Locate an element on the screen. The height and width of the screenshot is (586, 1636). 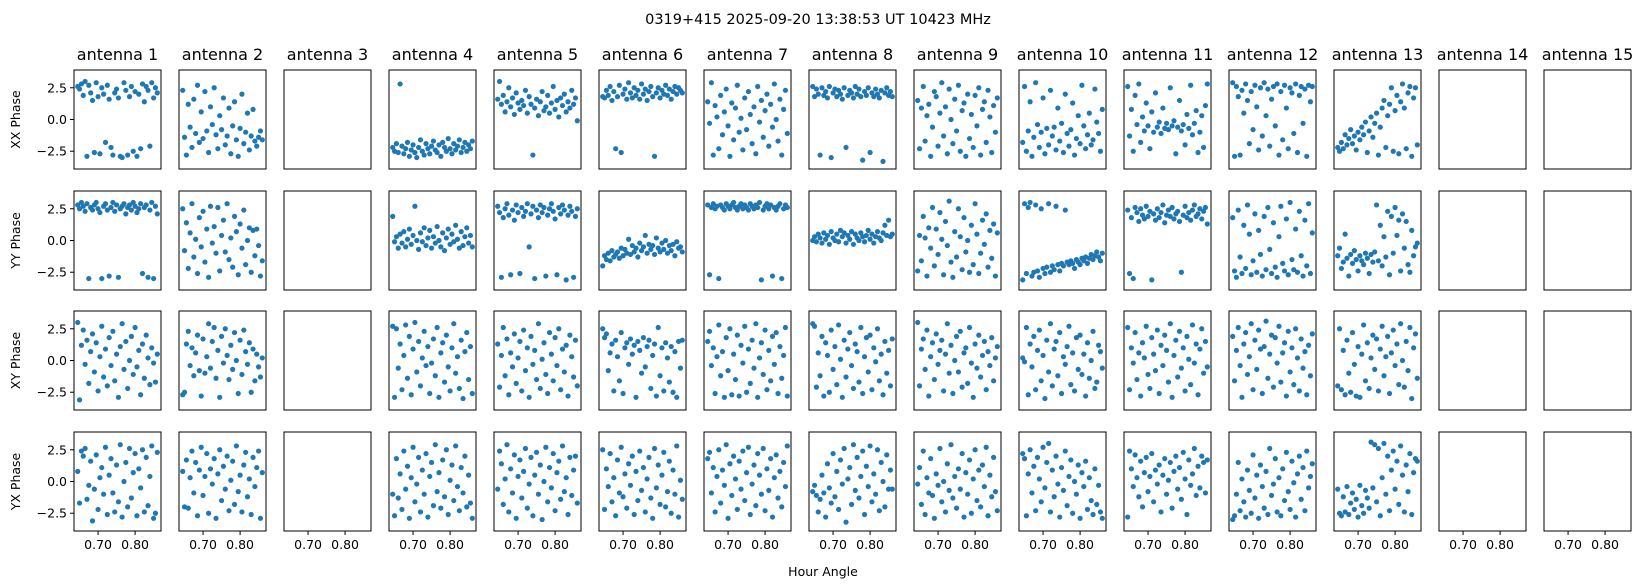
antenna-title: antenna 2 is located at coordinates (222, 54).